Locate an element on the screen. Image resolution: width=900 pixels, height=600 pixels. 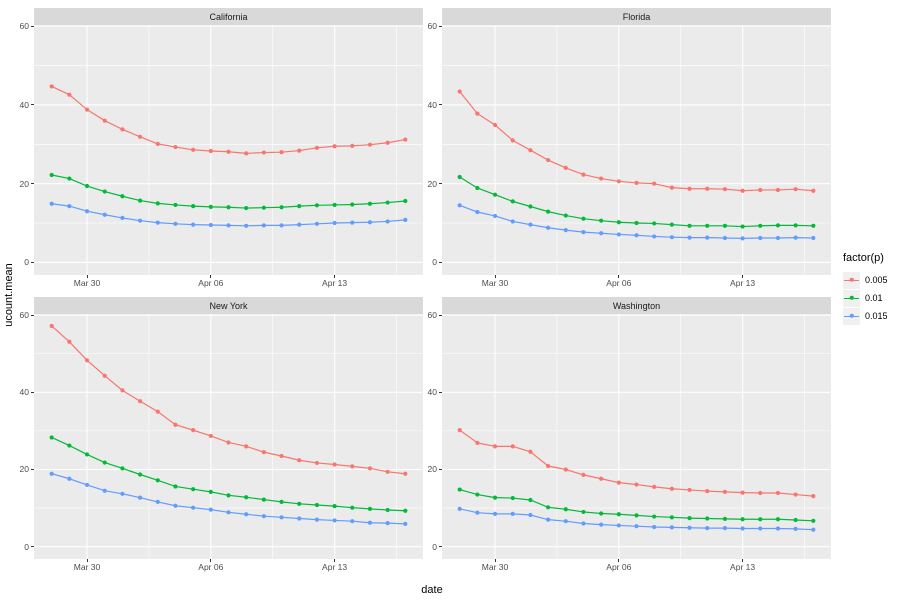
y-axis-ticks: 0 20 40 60 is located at coordinates (24, 434).